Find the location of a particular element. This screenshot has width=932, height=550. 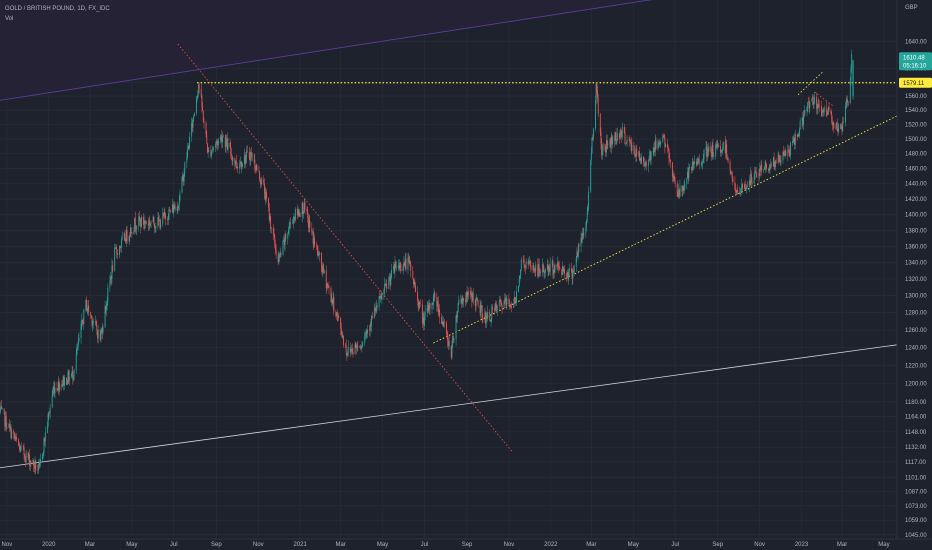

volume-label: Vol is located at coordinates (9, 19).